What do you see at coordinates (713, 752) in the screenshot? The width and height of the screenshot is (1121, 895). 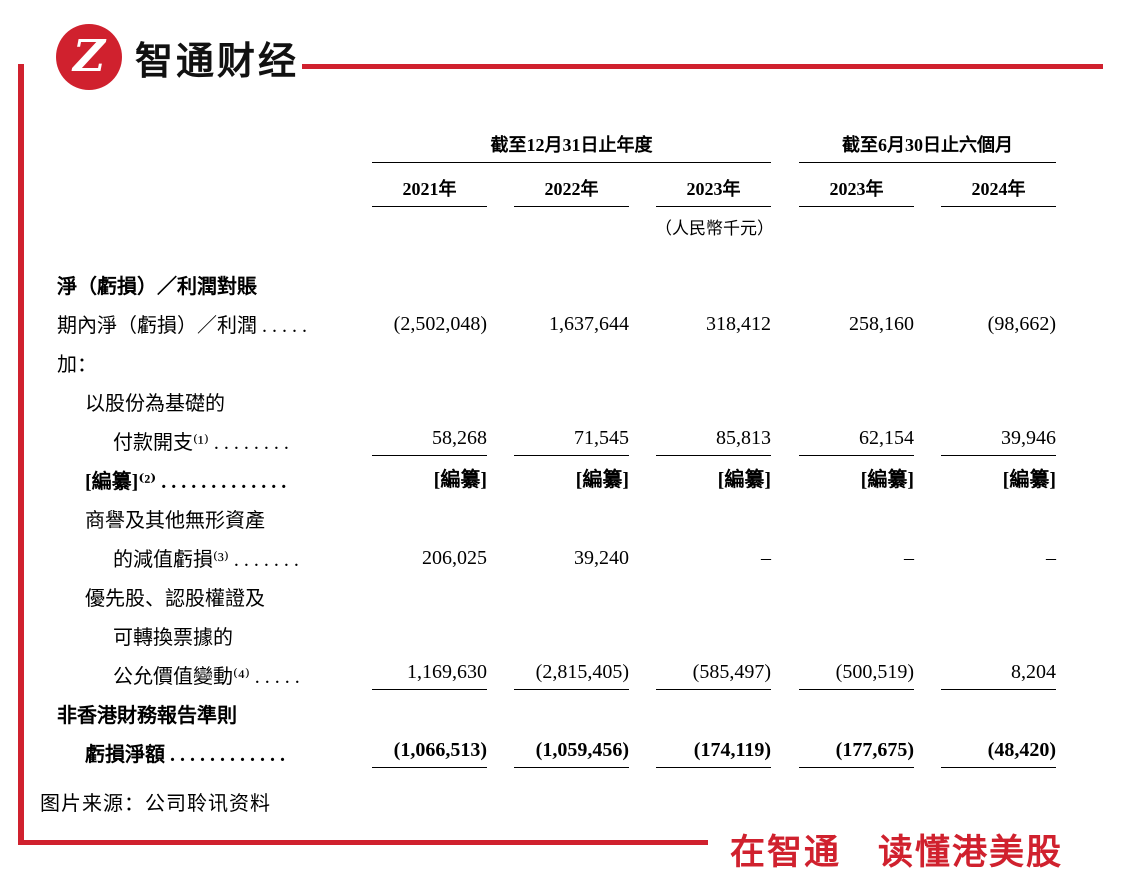 I see `value-cell: (174,119)` at bounding box center [713, 752].